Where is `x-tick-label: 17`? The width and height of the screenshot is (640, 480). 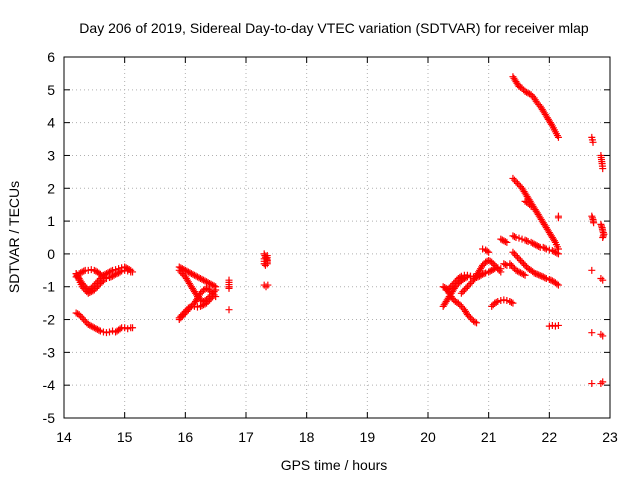
x-tick-label: 17 is located at coordinates (246, 437).